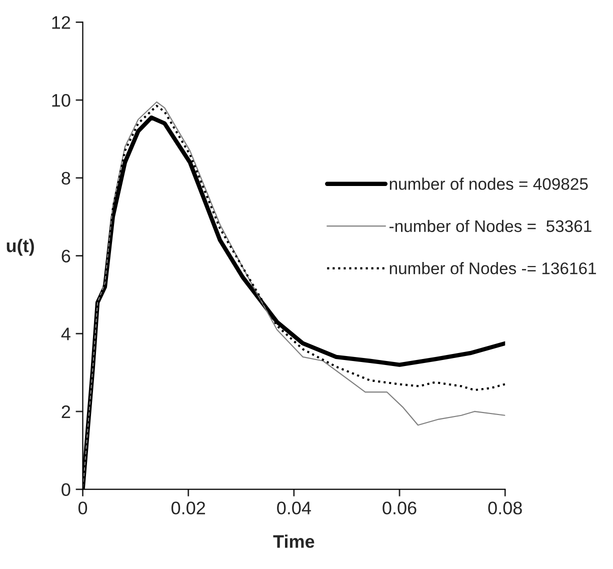  What do you see at coordinates (66, 411) in the screenshot?
I see `y-tick-label: 2` at bounding box center [66, 411].